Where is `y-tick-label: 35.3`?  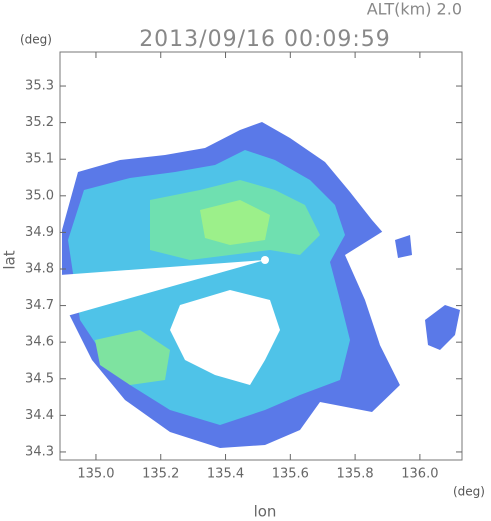 y-tick-label: 35.3 is located at coordinates (39, 86).